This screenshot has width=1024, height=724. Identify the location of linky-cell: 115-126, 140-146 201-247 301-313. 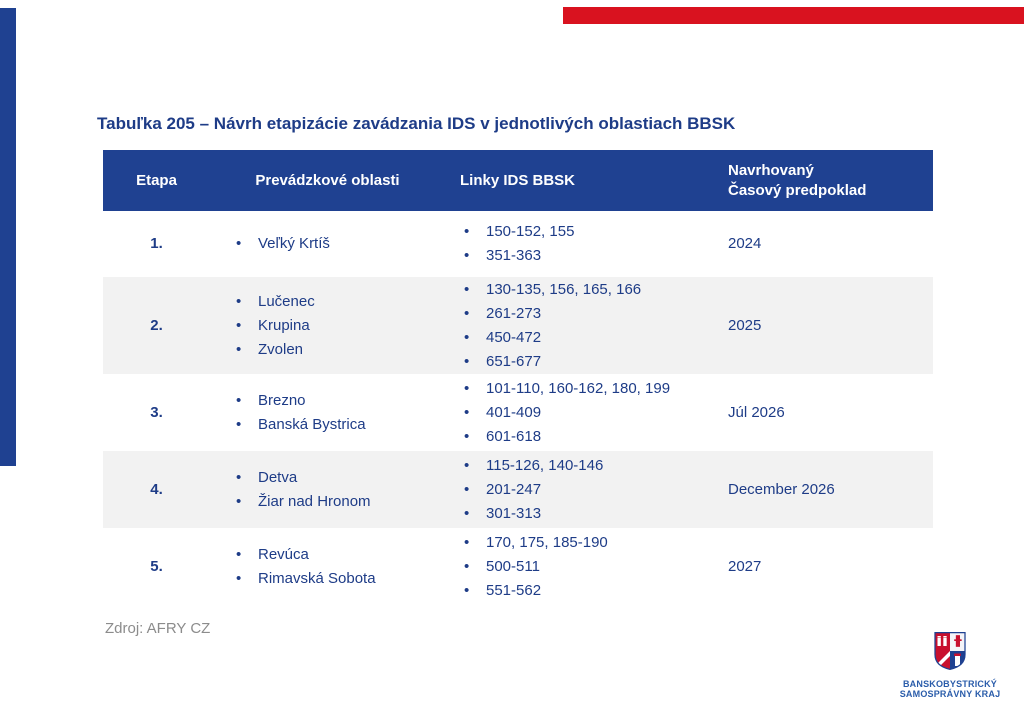
(577, 489).